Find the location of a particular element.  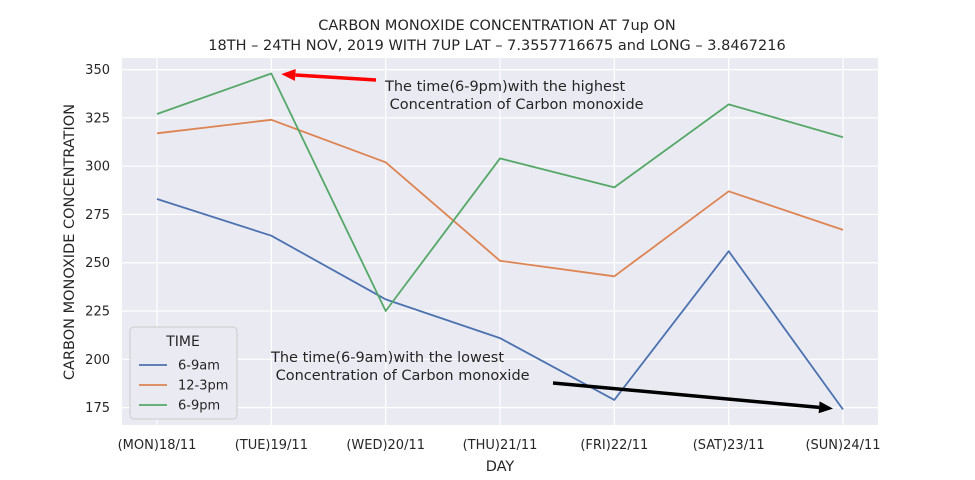

y-tick-label: 175 is located at coordinates (97, 408).